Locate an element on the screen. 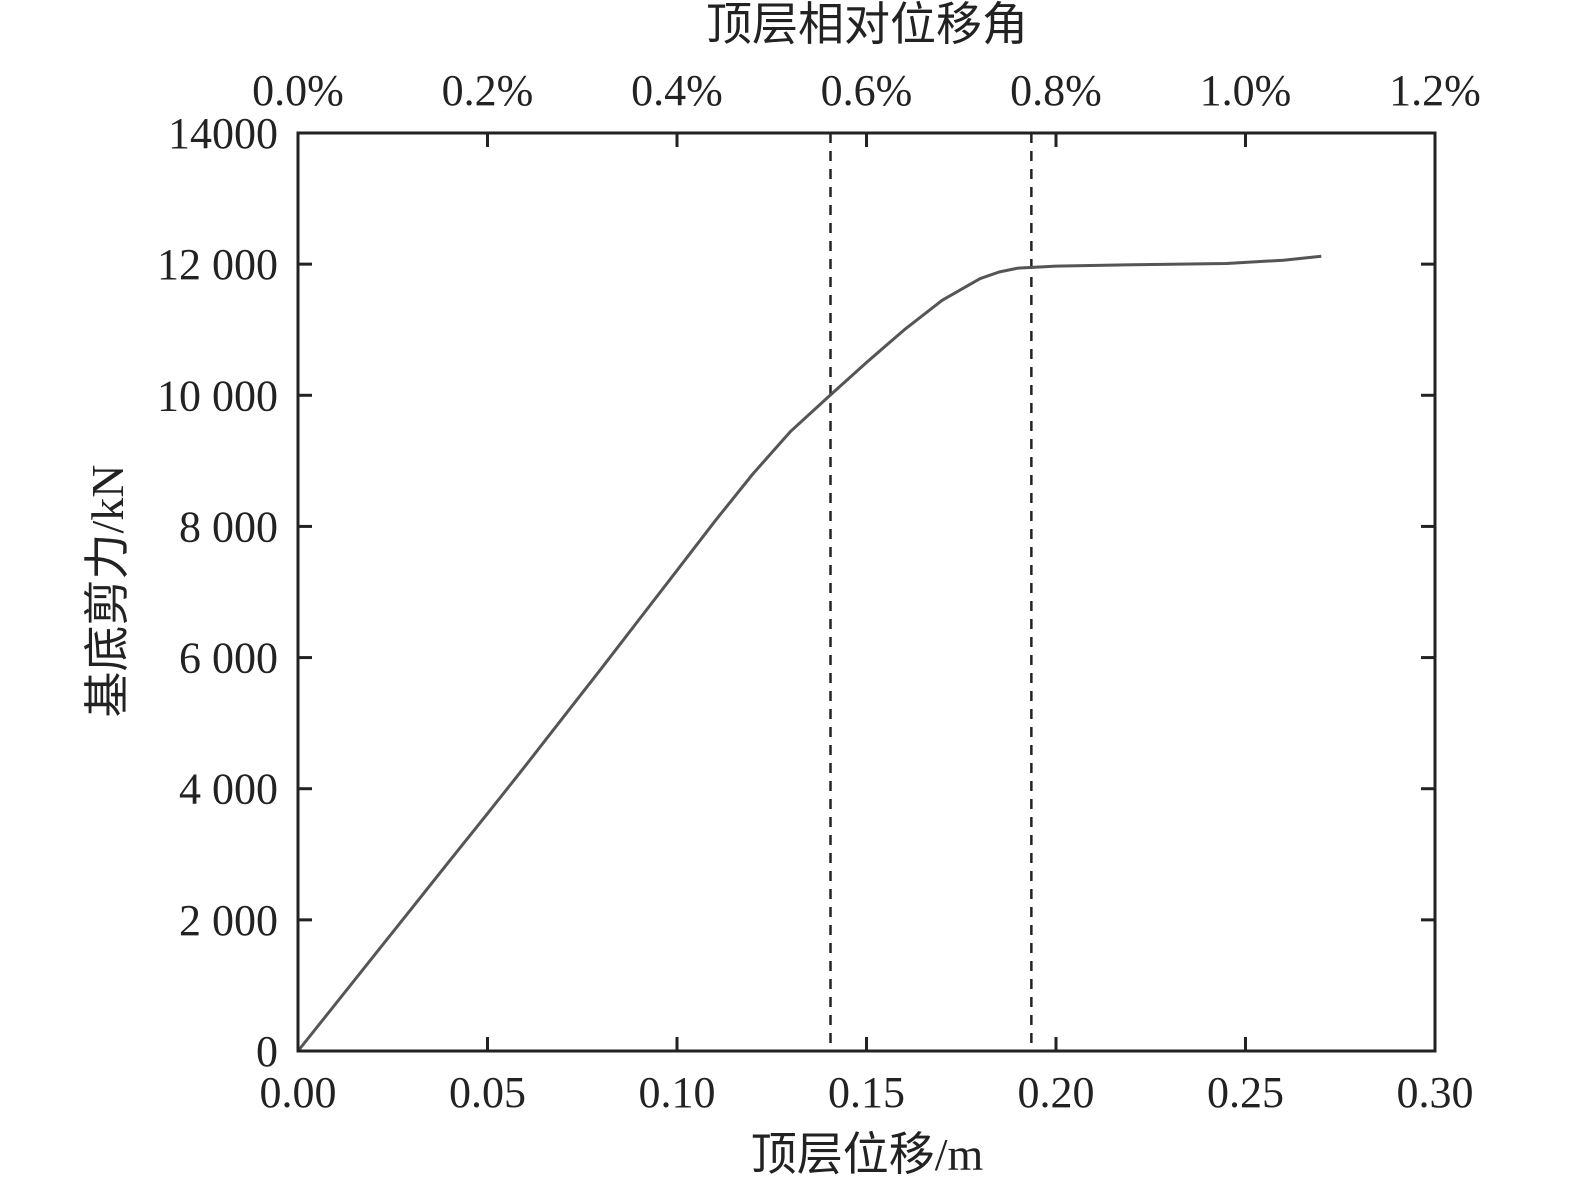 The width and height of the screenshot is (1575, 1189). x-tick-label: 0.30 is located at coordinates (1435, 1092).